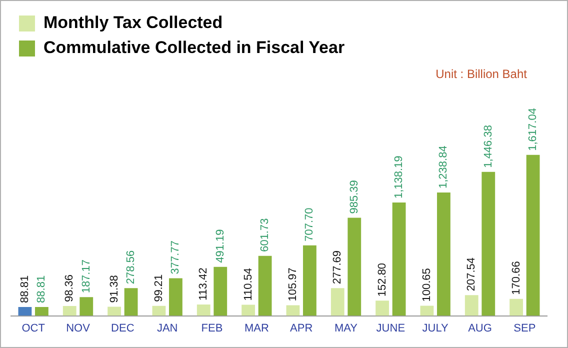 This screenshot has width=568, height=348. I want to click on data-label: 601.73, so click(265, 235).